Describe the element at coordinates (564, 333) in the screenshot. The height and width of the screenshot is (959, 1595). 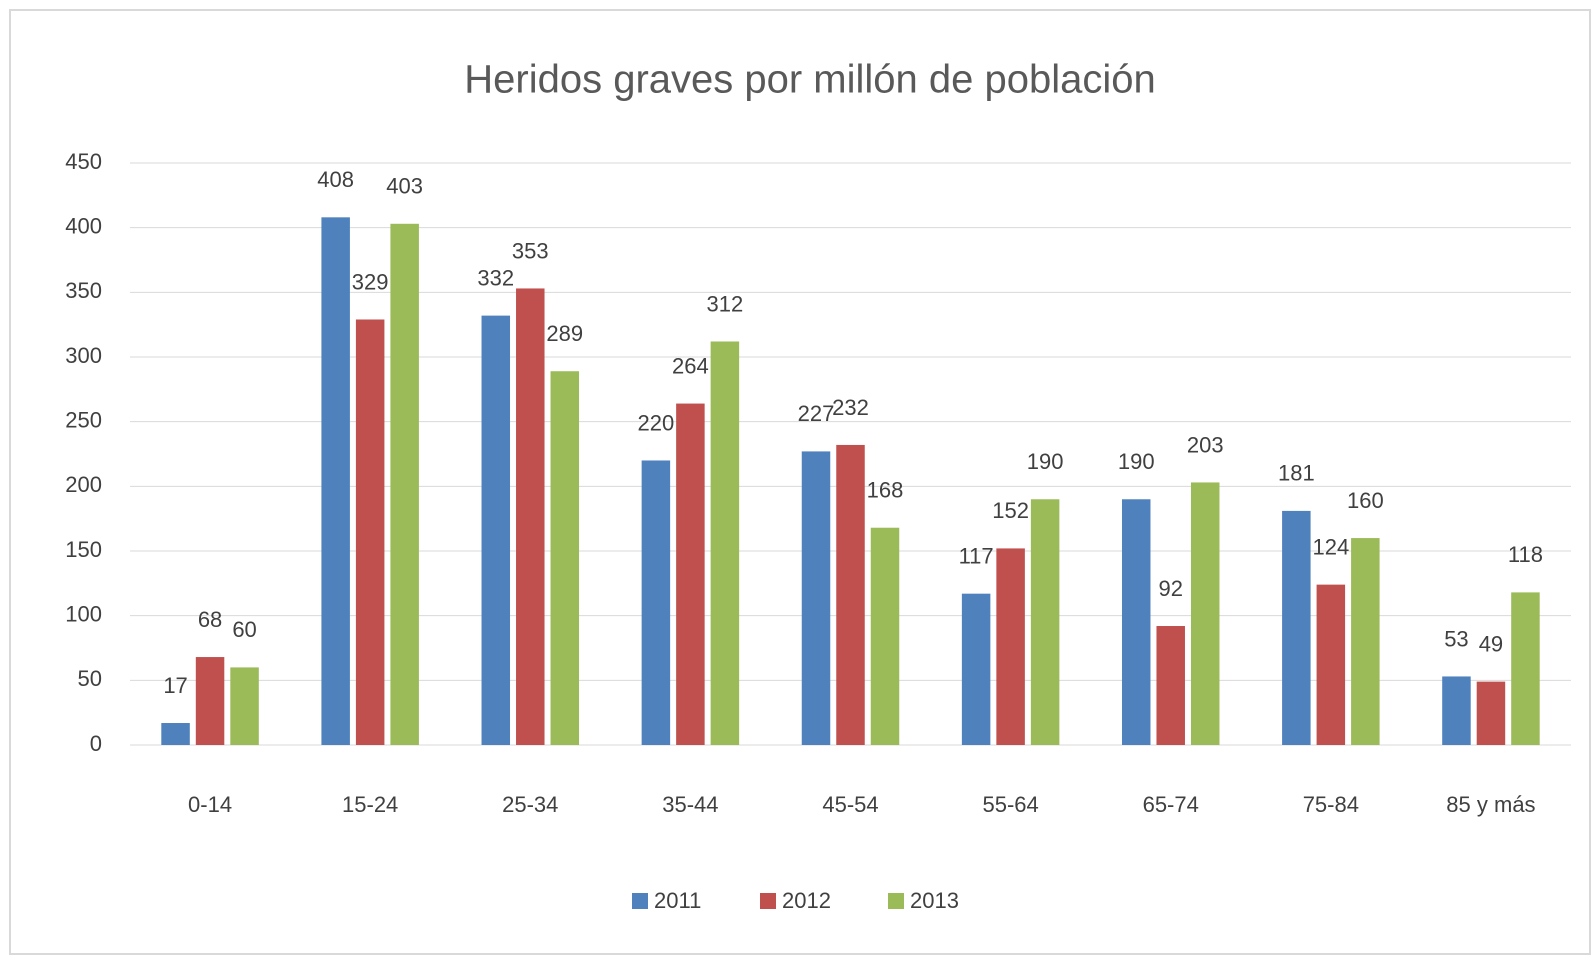
I see `data-label: 289` at that location.